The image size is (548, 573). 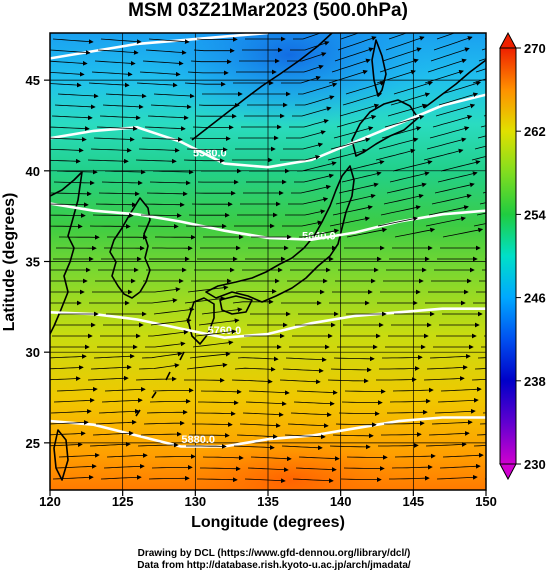 What do you see at coordinates (341, 501) in the screenshot?
I see `x-tick-label-140: 140` at bounding box center [341, 501].